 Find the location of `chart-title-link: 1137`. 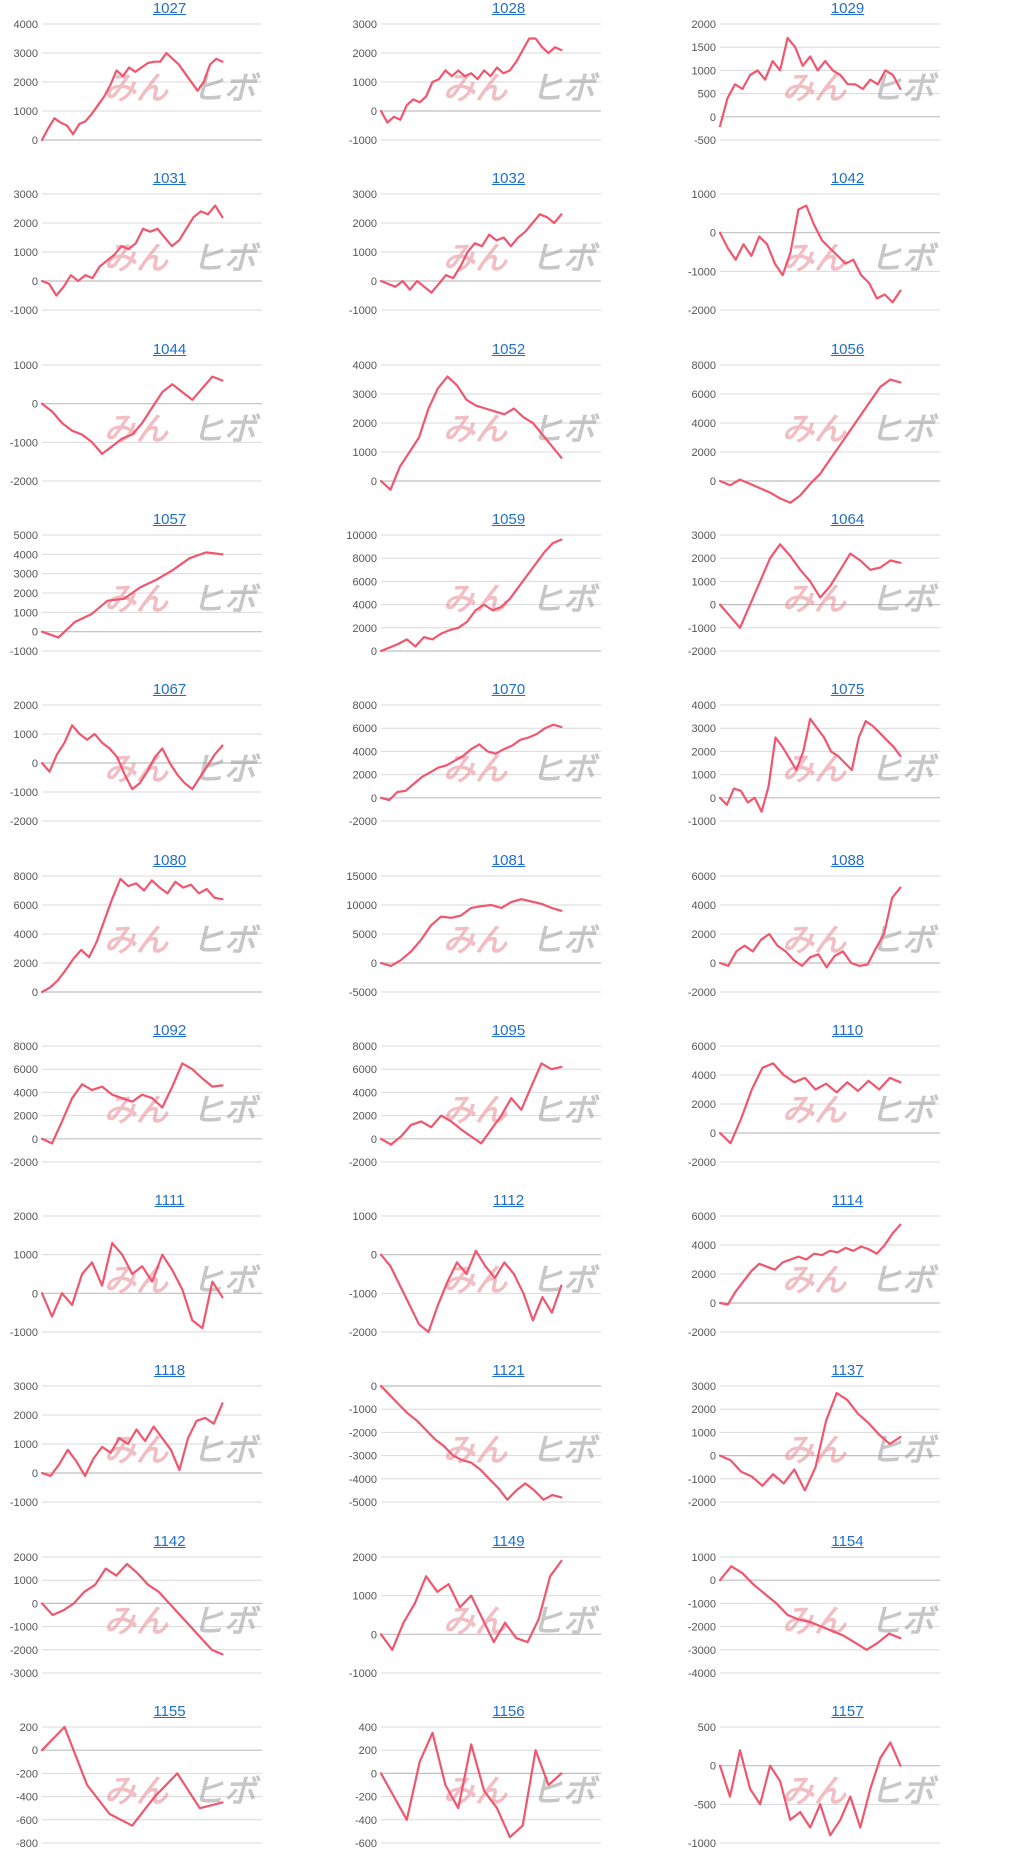

chart-title-link: 1137 is located at coordinates (847, 1371).